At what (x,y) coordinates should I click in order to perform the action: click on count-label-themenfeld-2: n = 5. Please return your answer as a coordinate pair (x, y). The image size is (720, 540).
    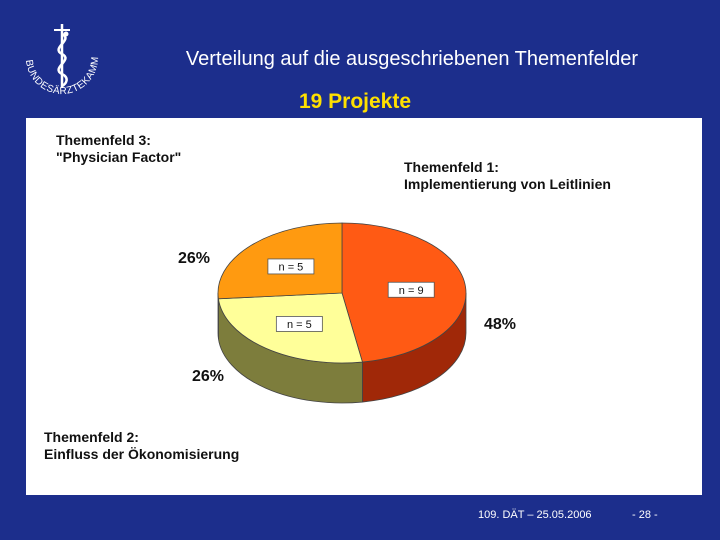
    Looking at the image, I should click on (299, 325).